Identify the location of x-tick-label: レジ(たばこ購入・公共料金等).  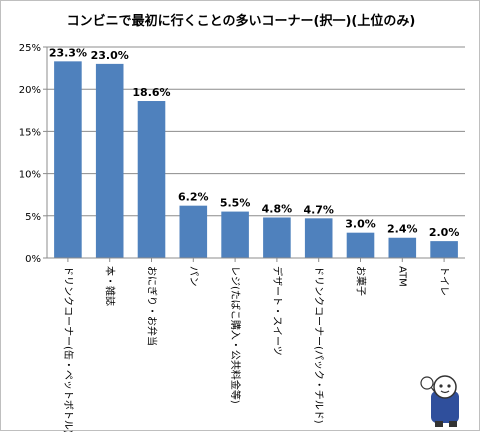
(235, 335).